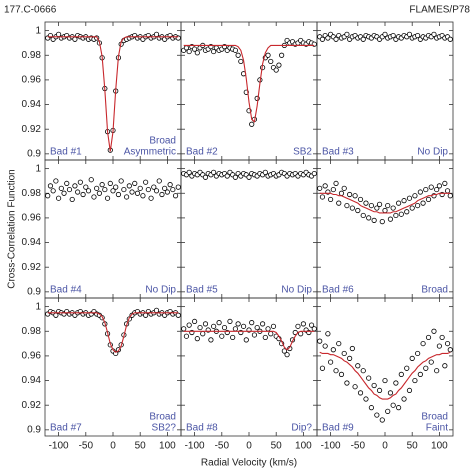 The height and width of the screenshot is (474, 474). Describe the element at coordinates (164, 428) in the screenshot. I see `panel-note: SB2?` at that location.